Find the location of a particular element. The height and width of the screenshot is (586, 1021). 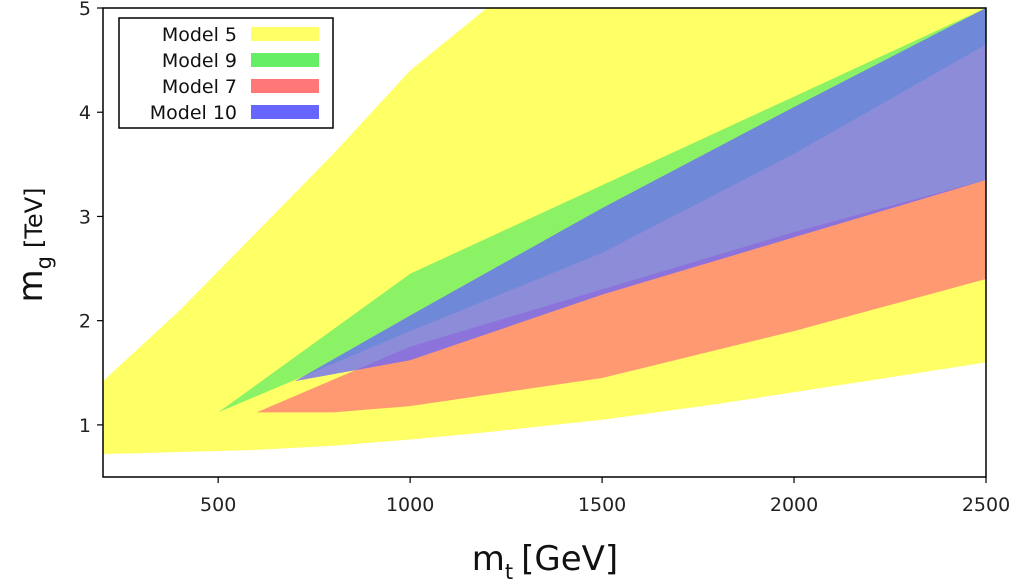

y-tick-label: 2 is located at coordinates (85, 322).